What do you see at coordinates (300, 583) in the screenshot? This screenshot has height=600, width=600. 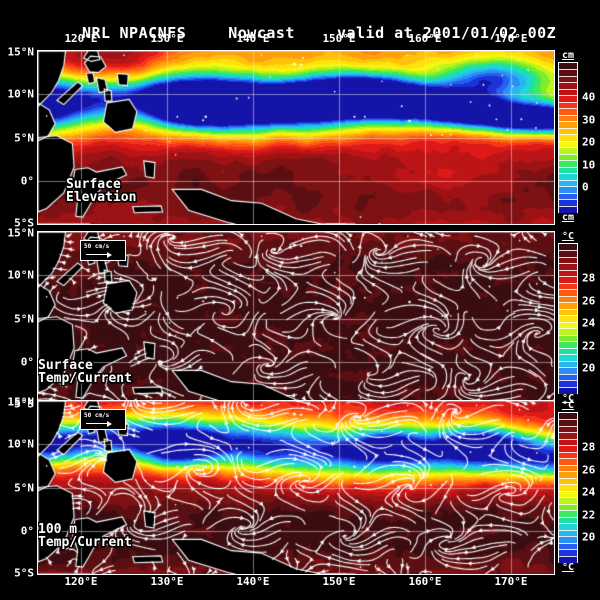 I see `longitude-axis-bottom: 120°E 130°E 140°E 150°E 160°E 170°E` at bounding box center [300, 583].